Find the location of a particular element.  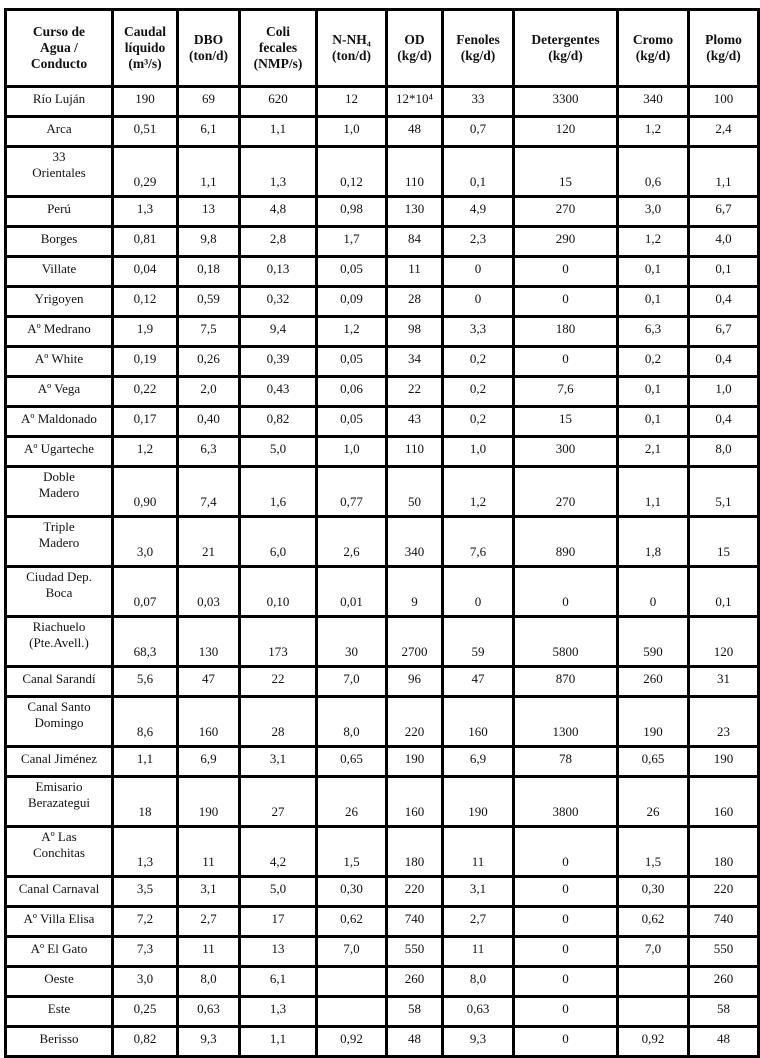

cell-plomo: 6,7 is located at coordinates (723, 331).